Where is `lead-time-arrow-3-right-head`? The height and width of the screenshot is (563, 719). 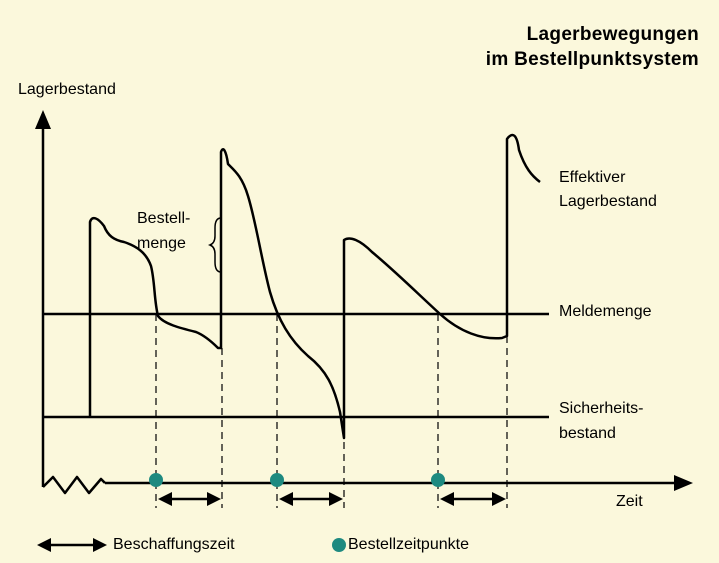 lead-time-arrow-3-right-head is located at coordinates (499, 499).